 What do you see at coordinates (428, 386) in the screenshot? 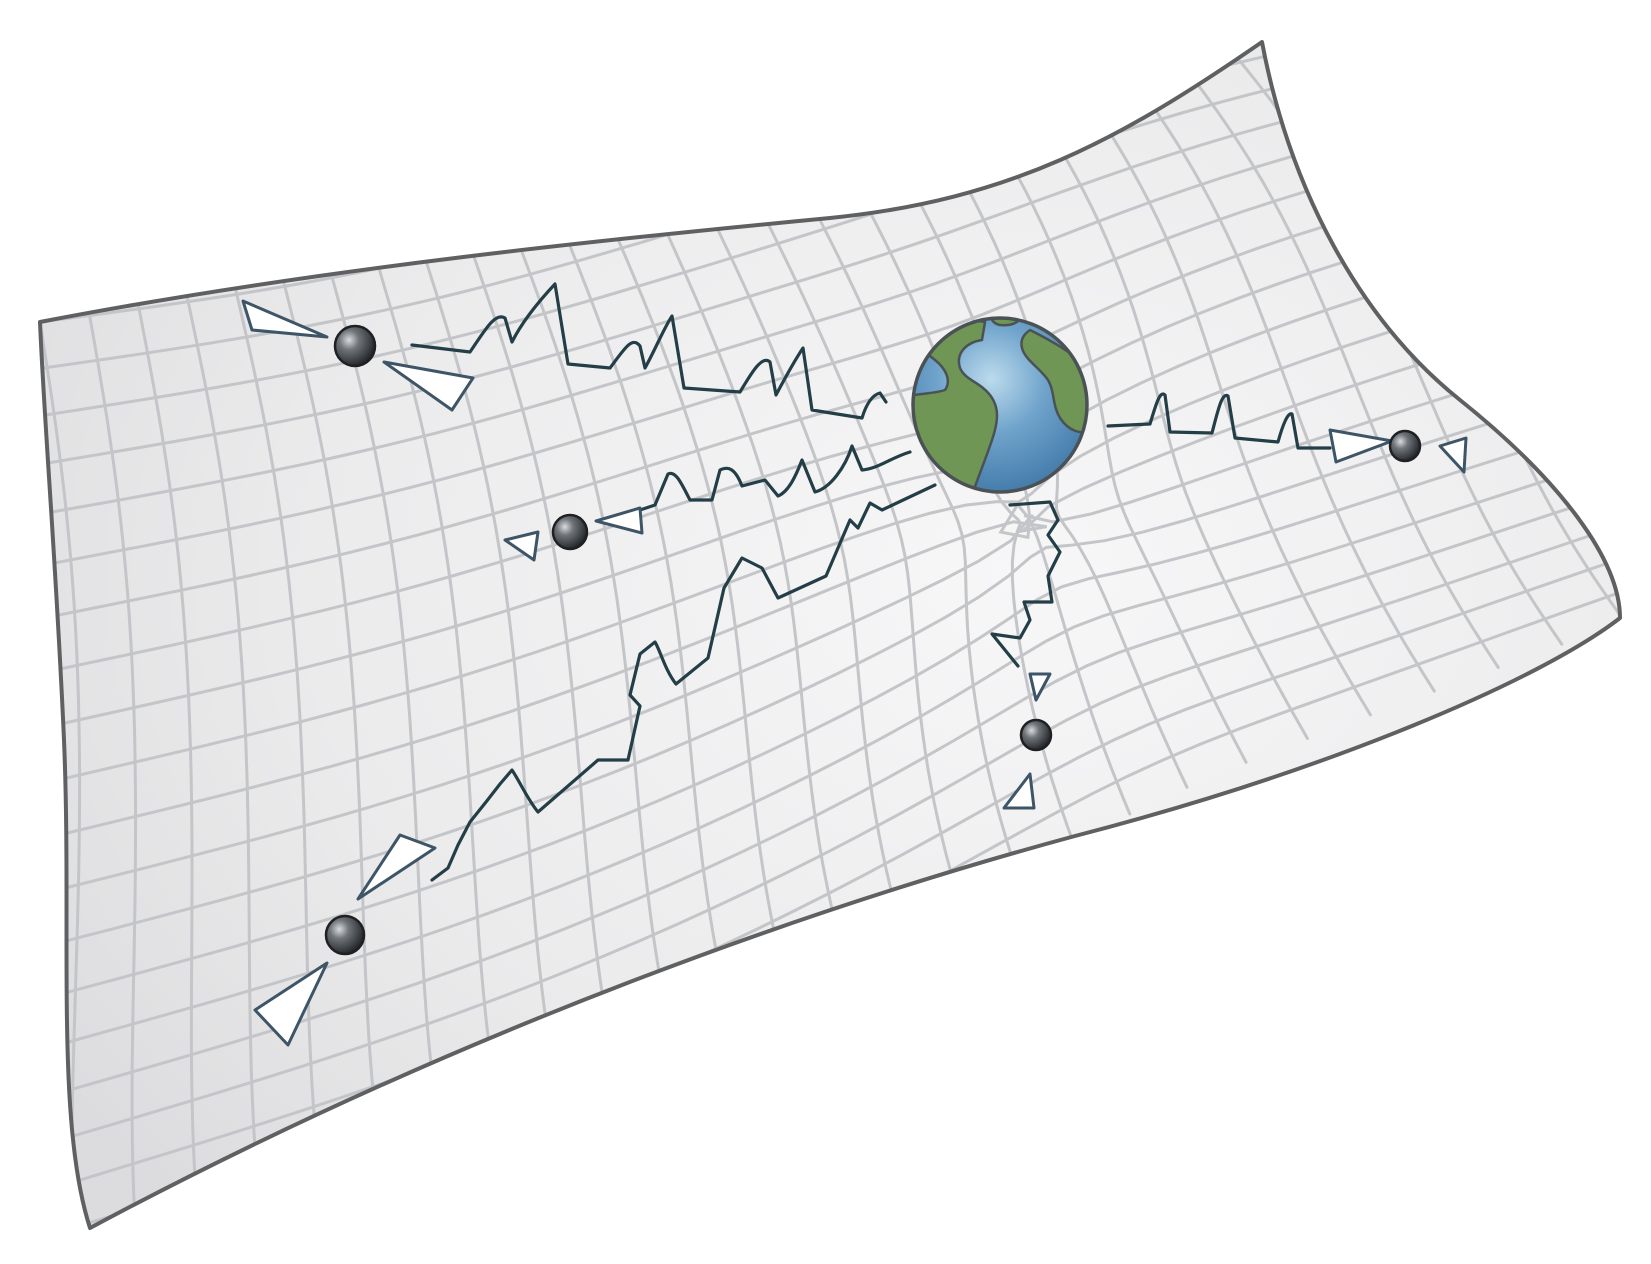
I see `beam-upper-left-b` at bounding box center [428, 386].